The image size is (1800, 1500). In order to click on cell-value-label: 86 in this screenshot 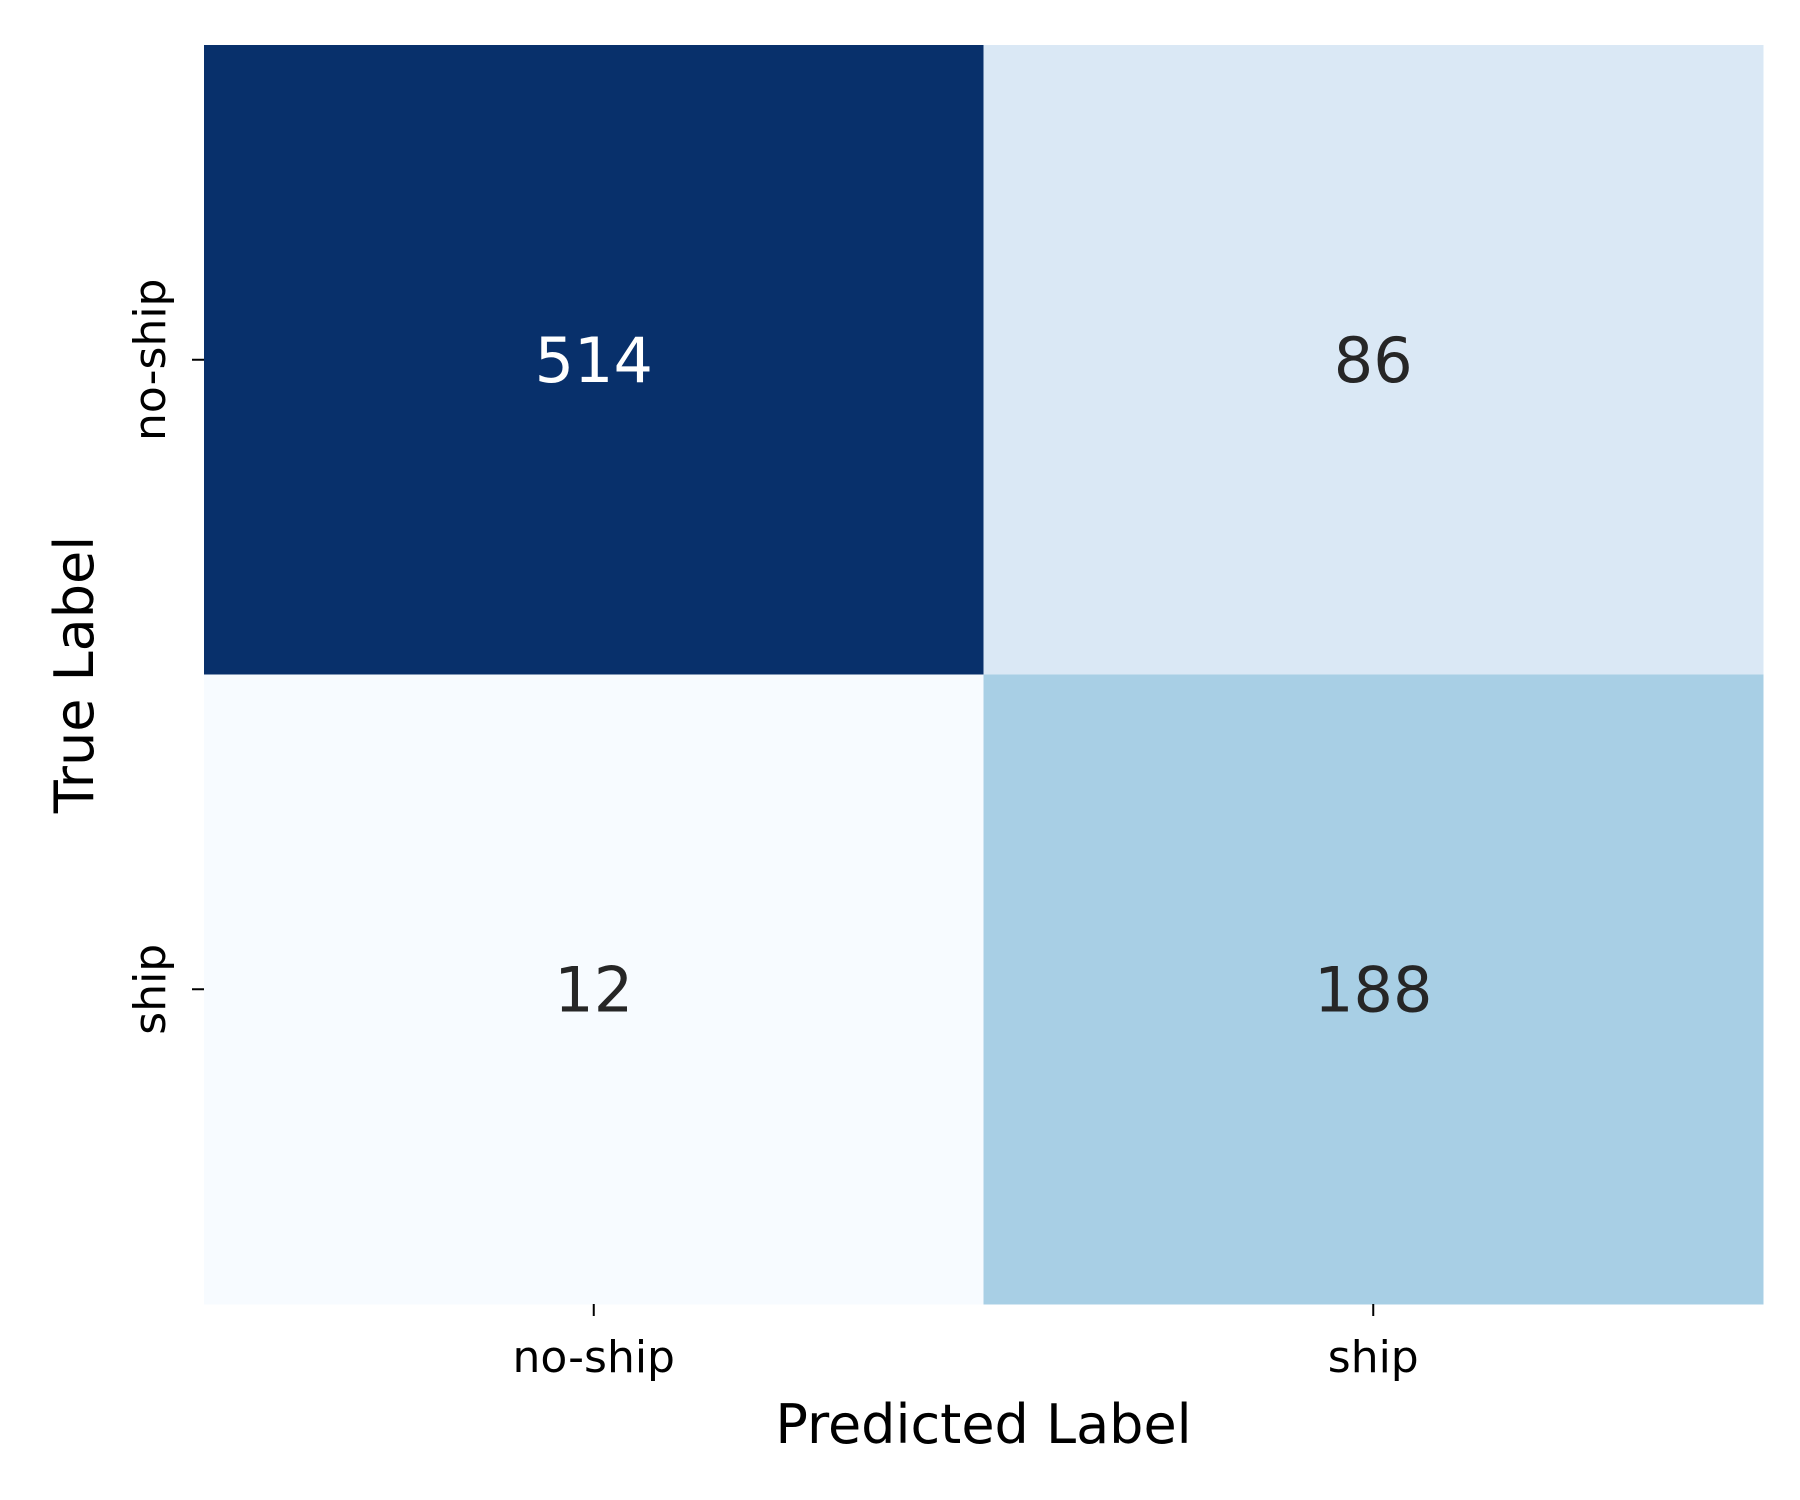, I will do `click(1373, 360)`.